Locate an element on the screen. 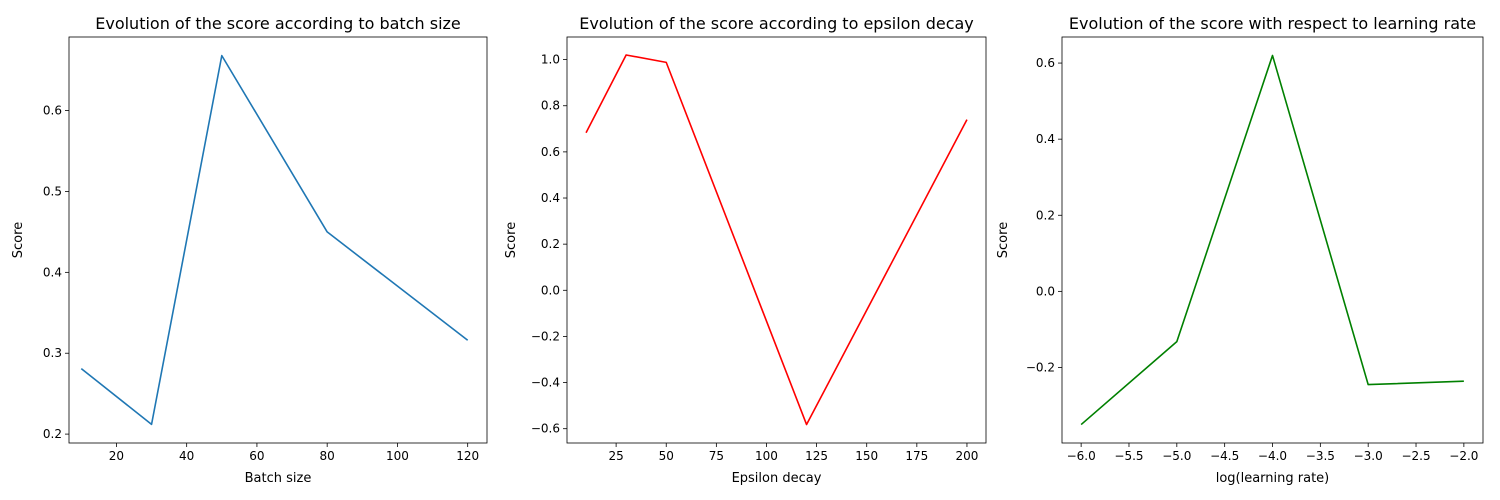 Image resolution: width=1500 pixels, height=500 pixels. x-tick-label: 120 is located at coordinates (467, 456).